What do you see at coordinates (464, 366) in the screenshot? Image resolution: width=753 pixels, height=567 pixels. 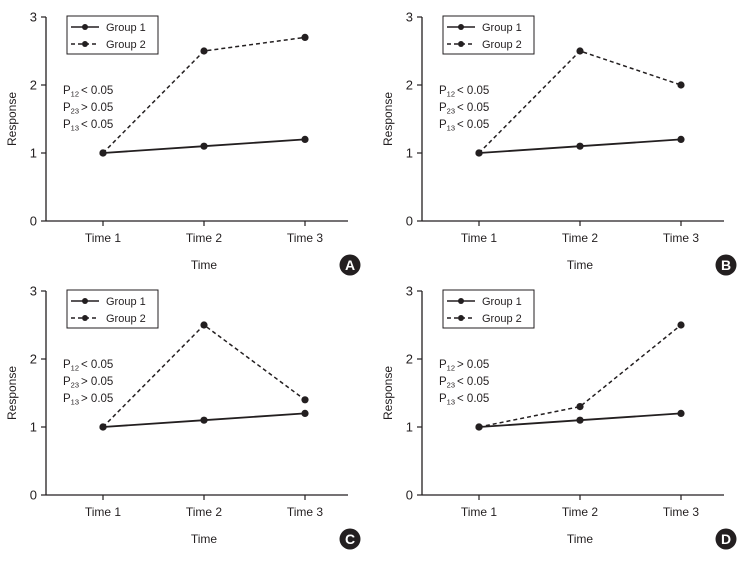 I see `p-value-annotation: P12 > 0.05` at bounding box center [464, 366].